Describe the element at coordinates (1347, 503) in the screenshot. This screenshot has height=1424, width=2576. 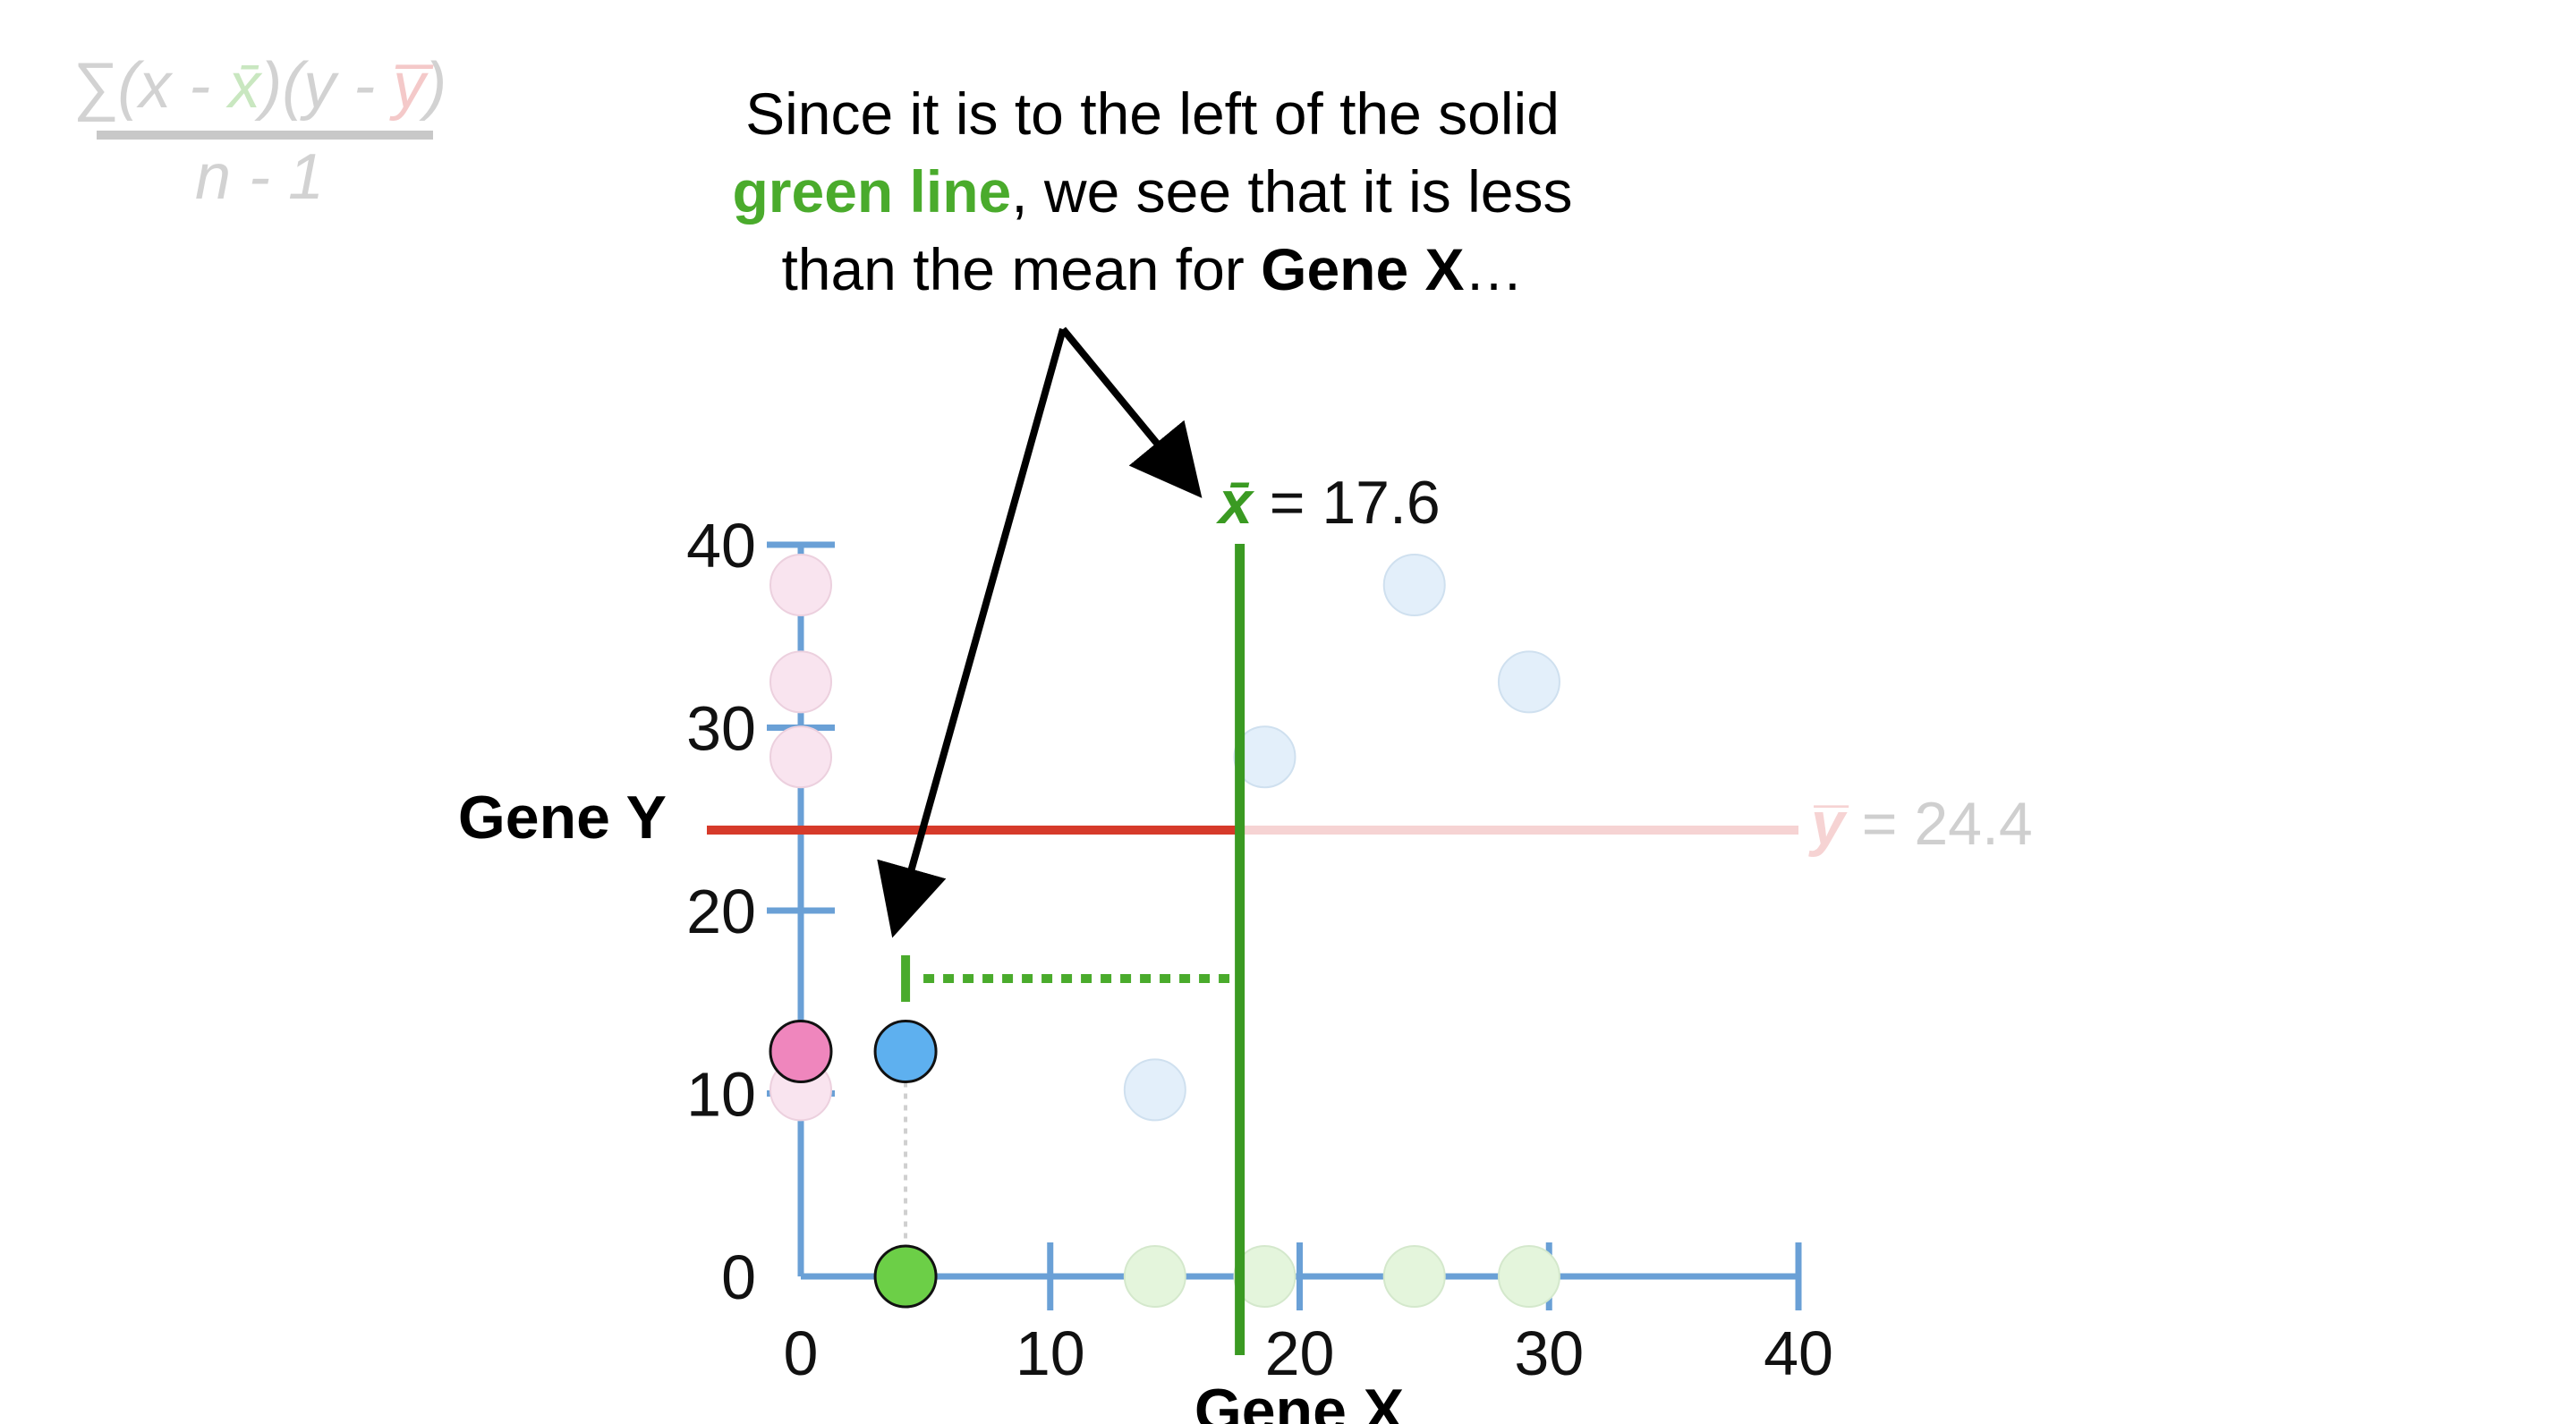
I see `x-mean-value: = 17.6` at that location.